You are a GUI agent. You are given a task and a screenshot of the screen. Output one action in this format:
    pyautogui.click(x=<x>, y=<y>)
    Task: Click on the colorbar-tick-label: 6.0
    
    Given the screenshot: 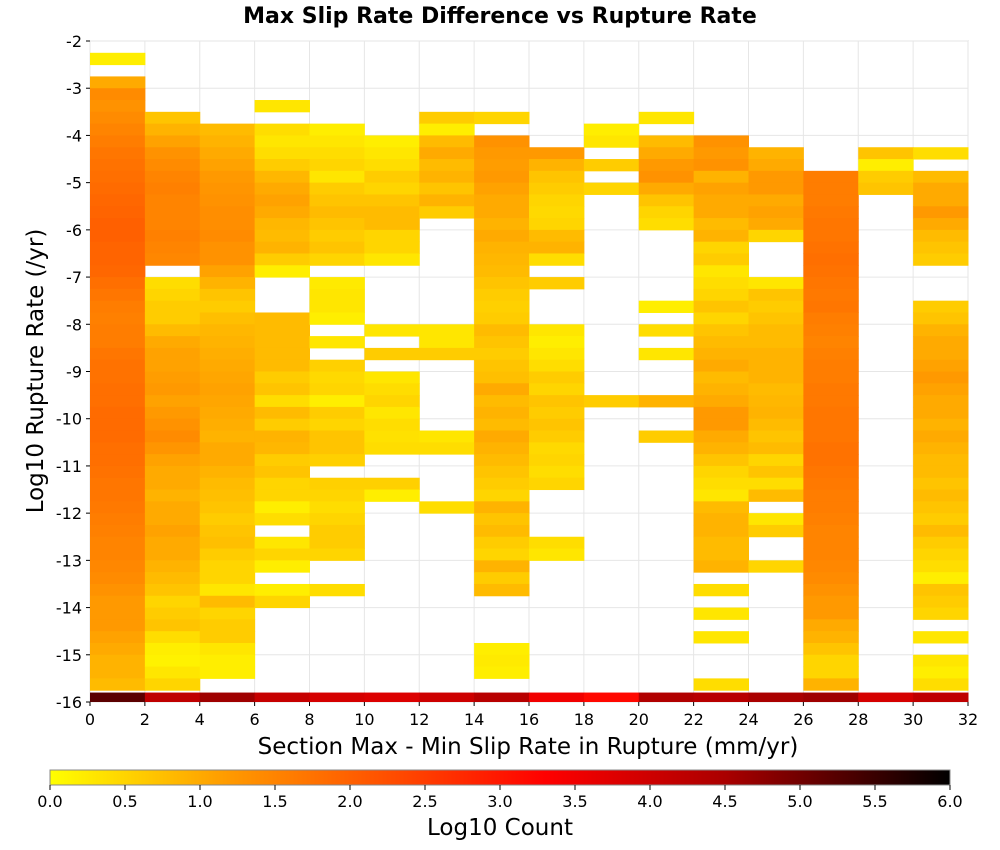 What is the action you would take?
    pyautogui.click(x=949, y=801)
    